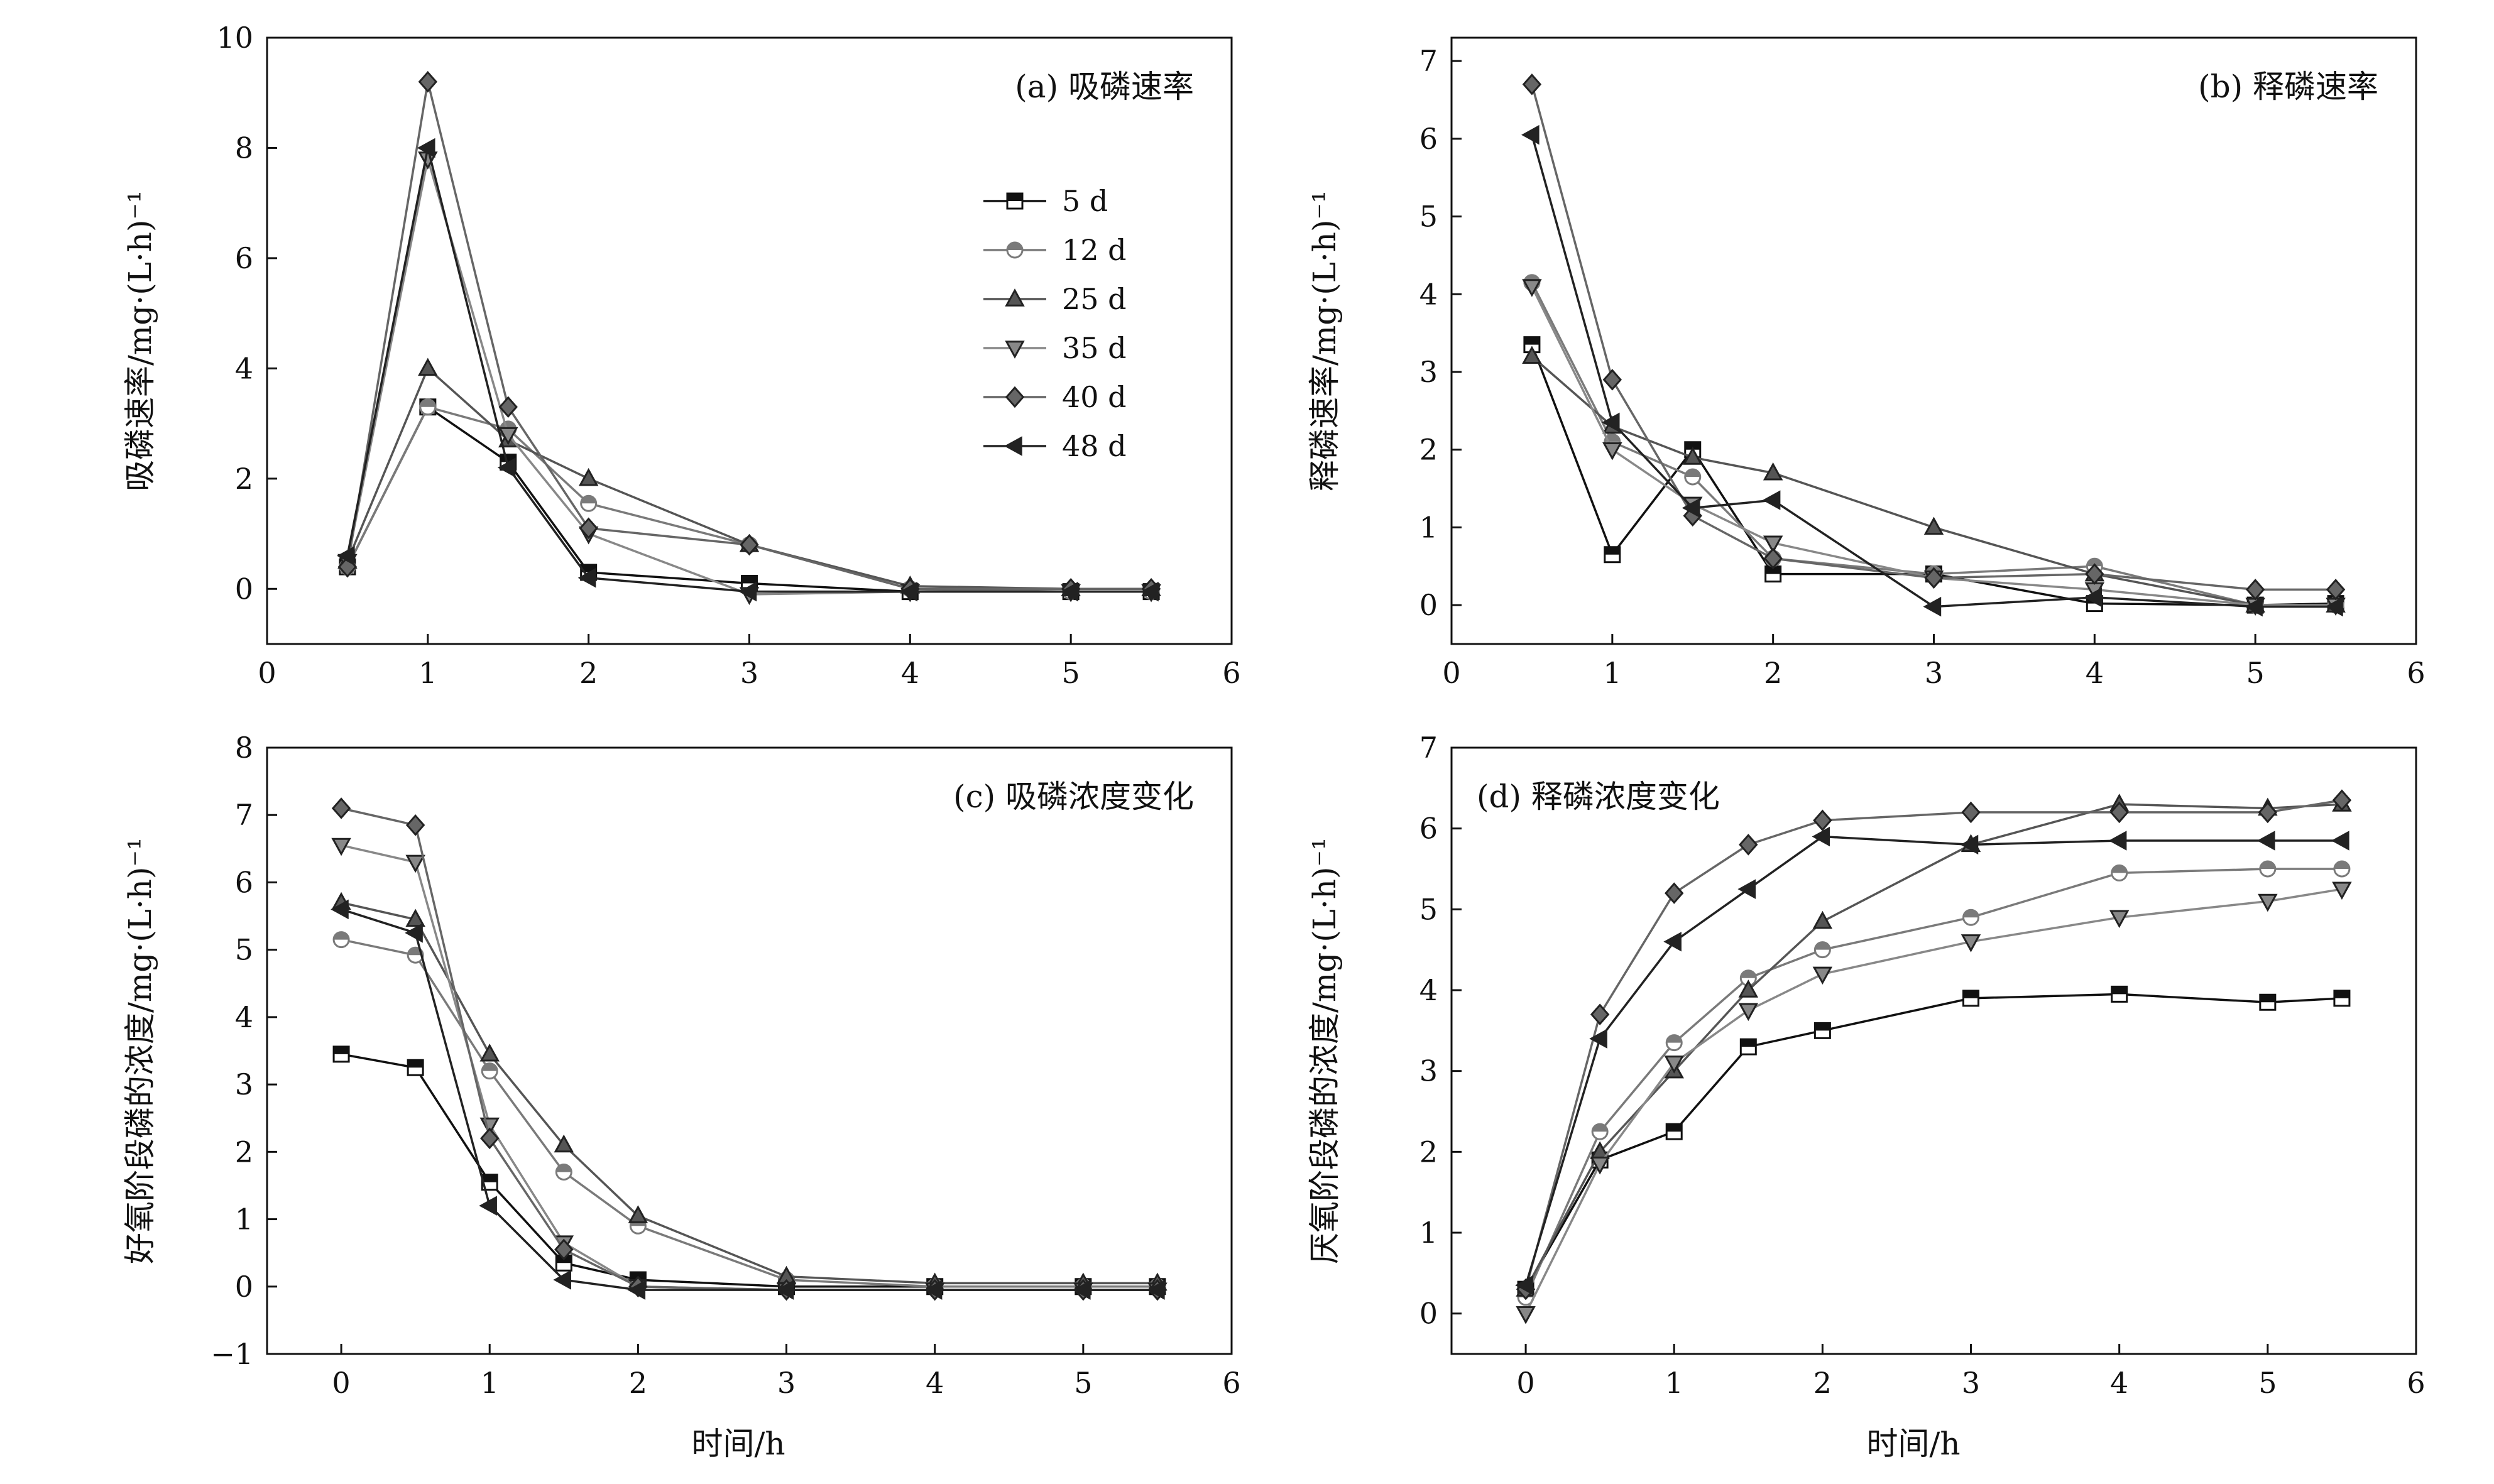 This screenshot has height=1484, width=2494. Describe the element at coordinates (427, 673) in the screenshot. I see `x-tick-label: 1` at that location.